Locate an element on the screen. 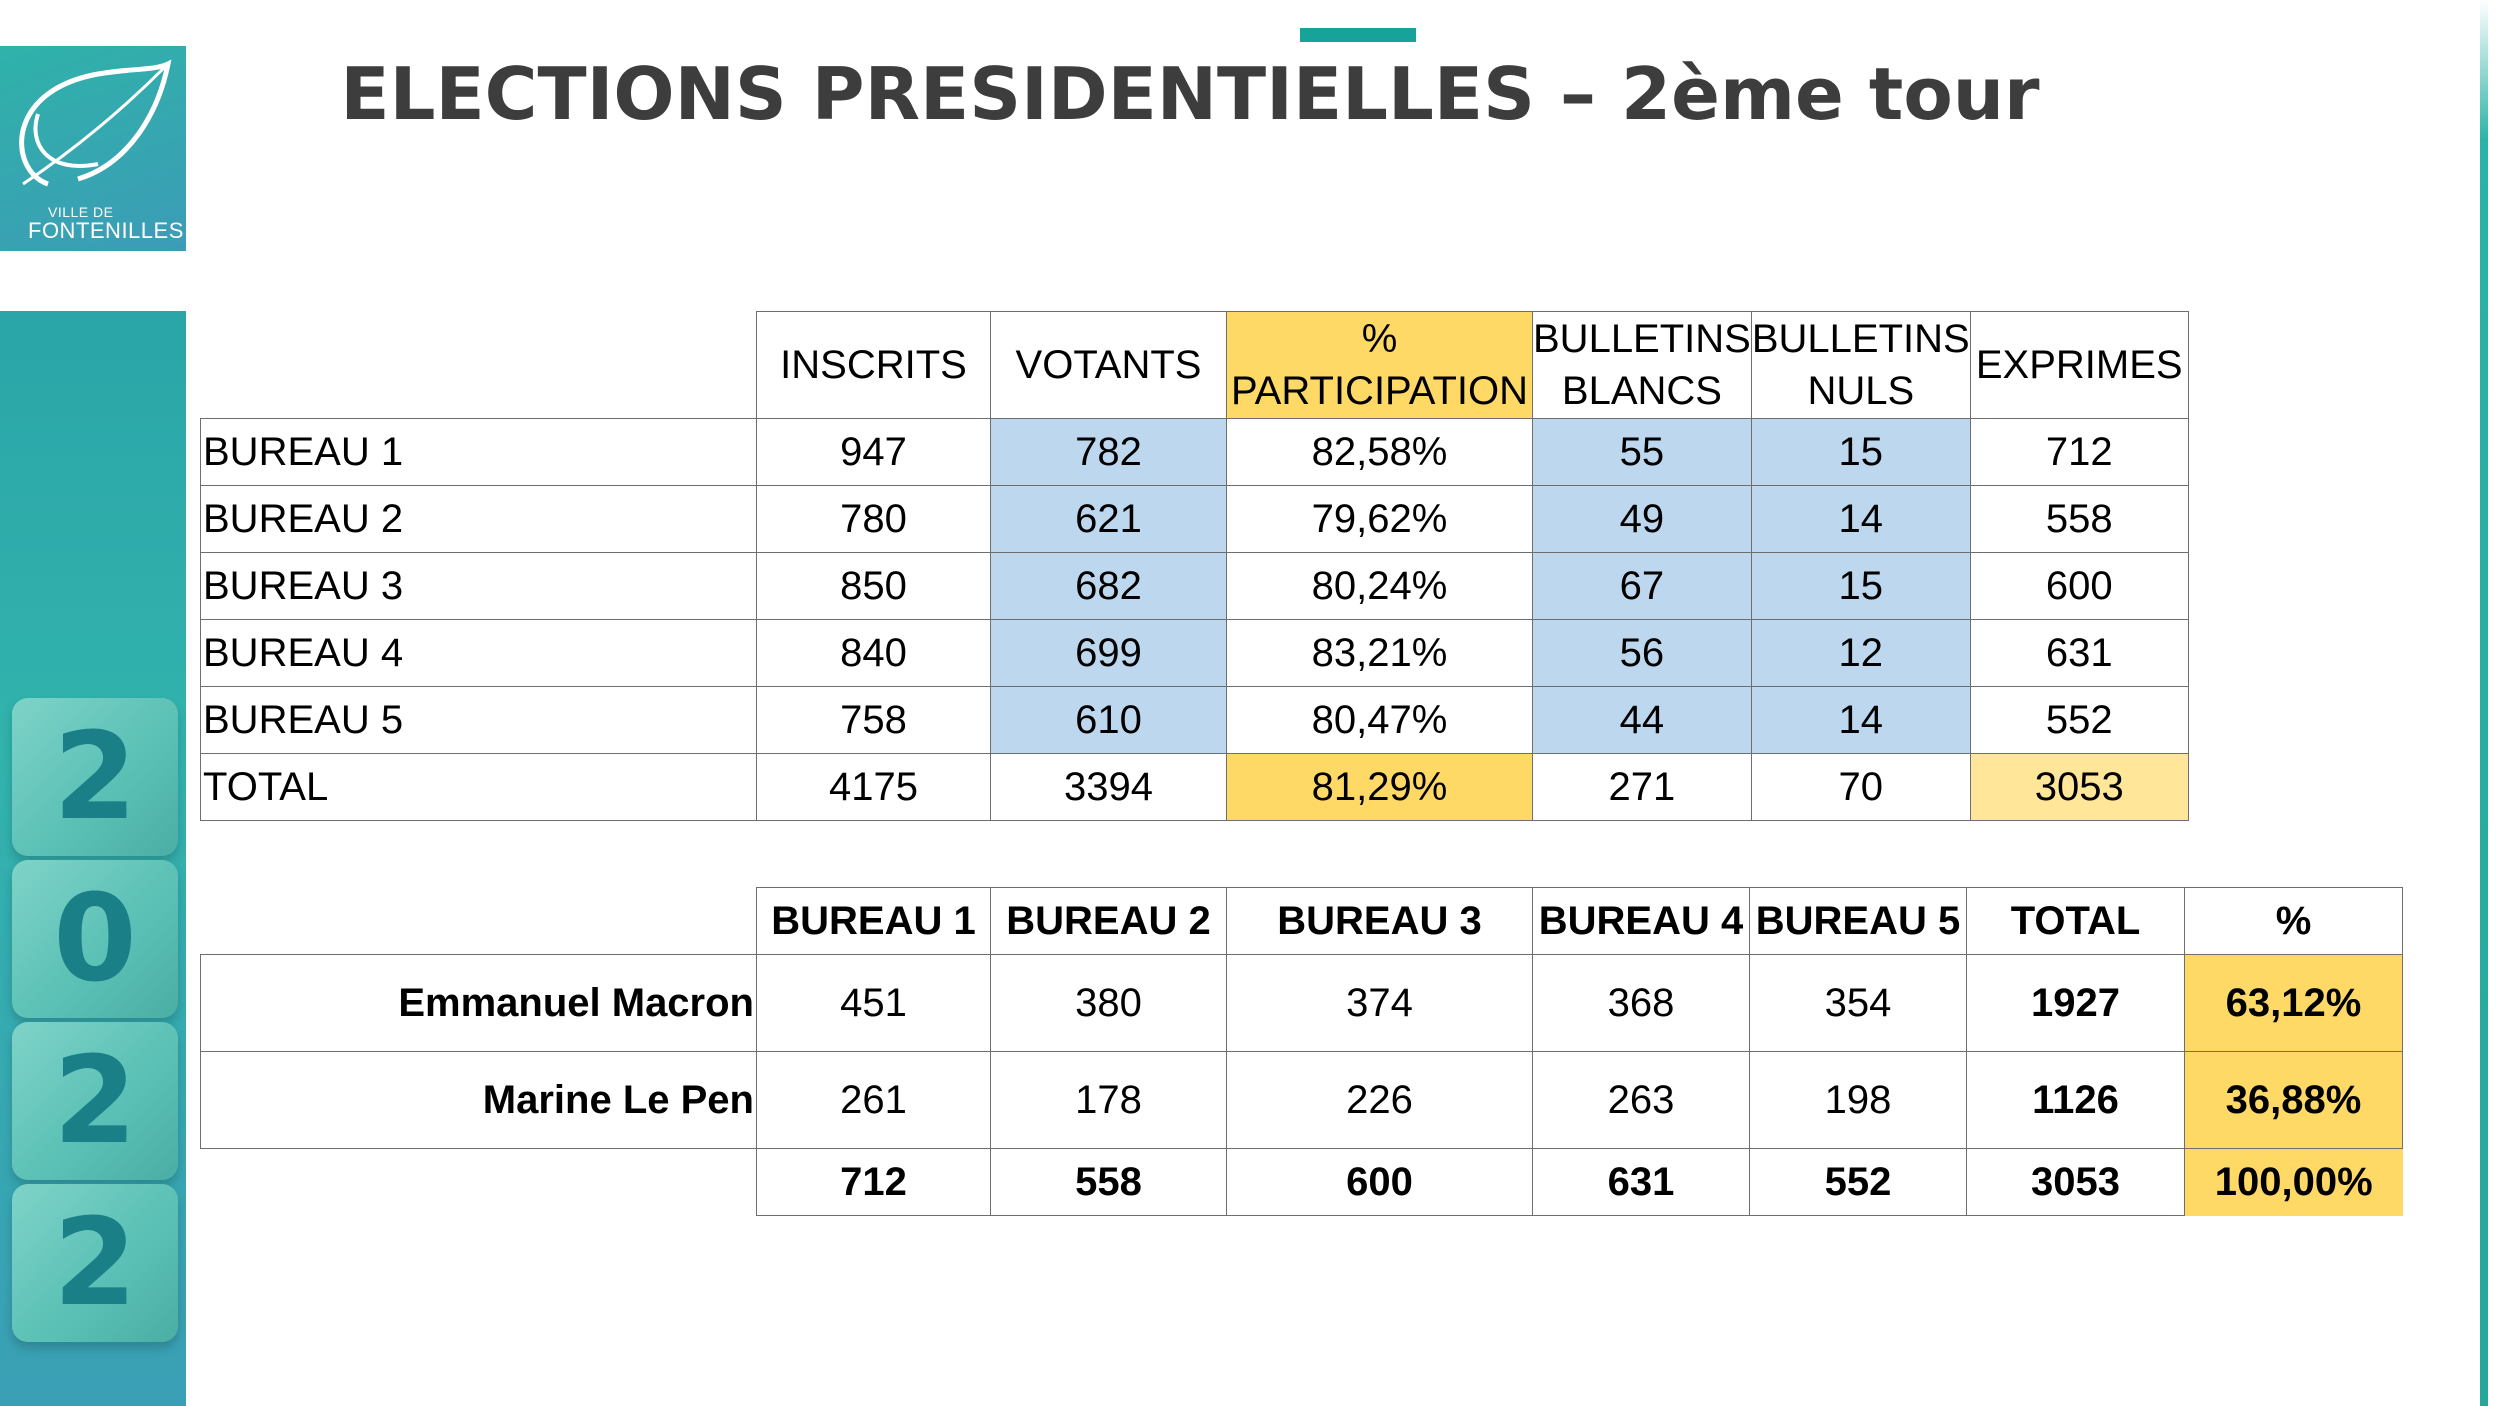 Image resolution: width=2500 pixels, height=1406 pixels. nuls-cell: 12 is located at coordinates (1860, 653).